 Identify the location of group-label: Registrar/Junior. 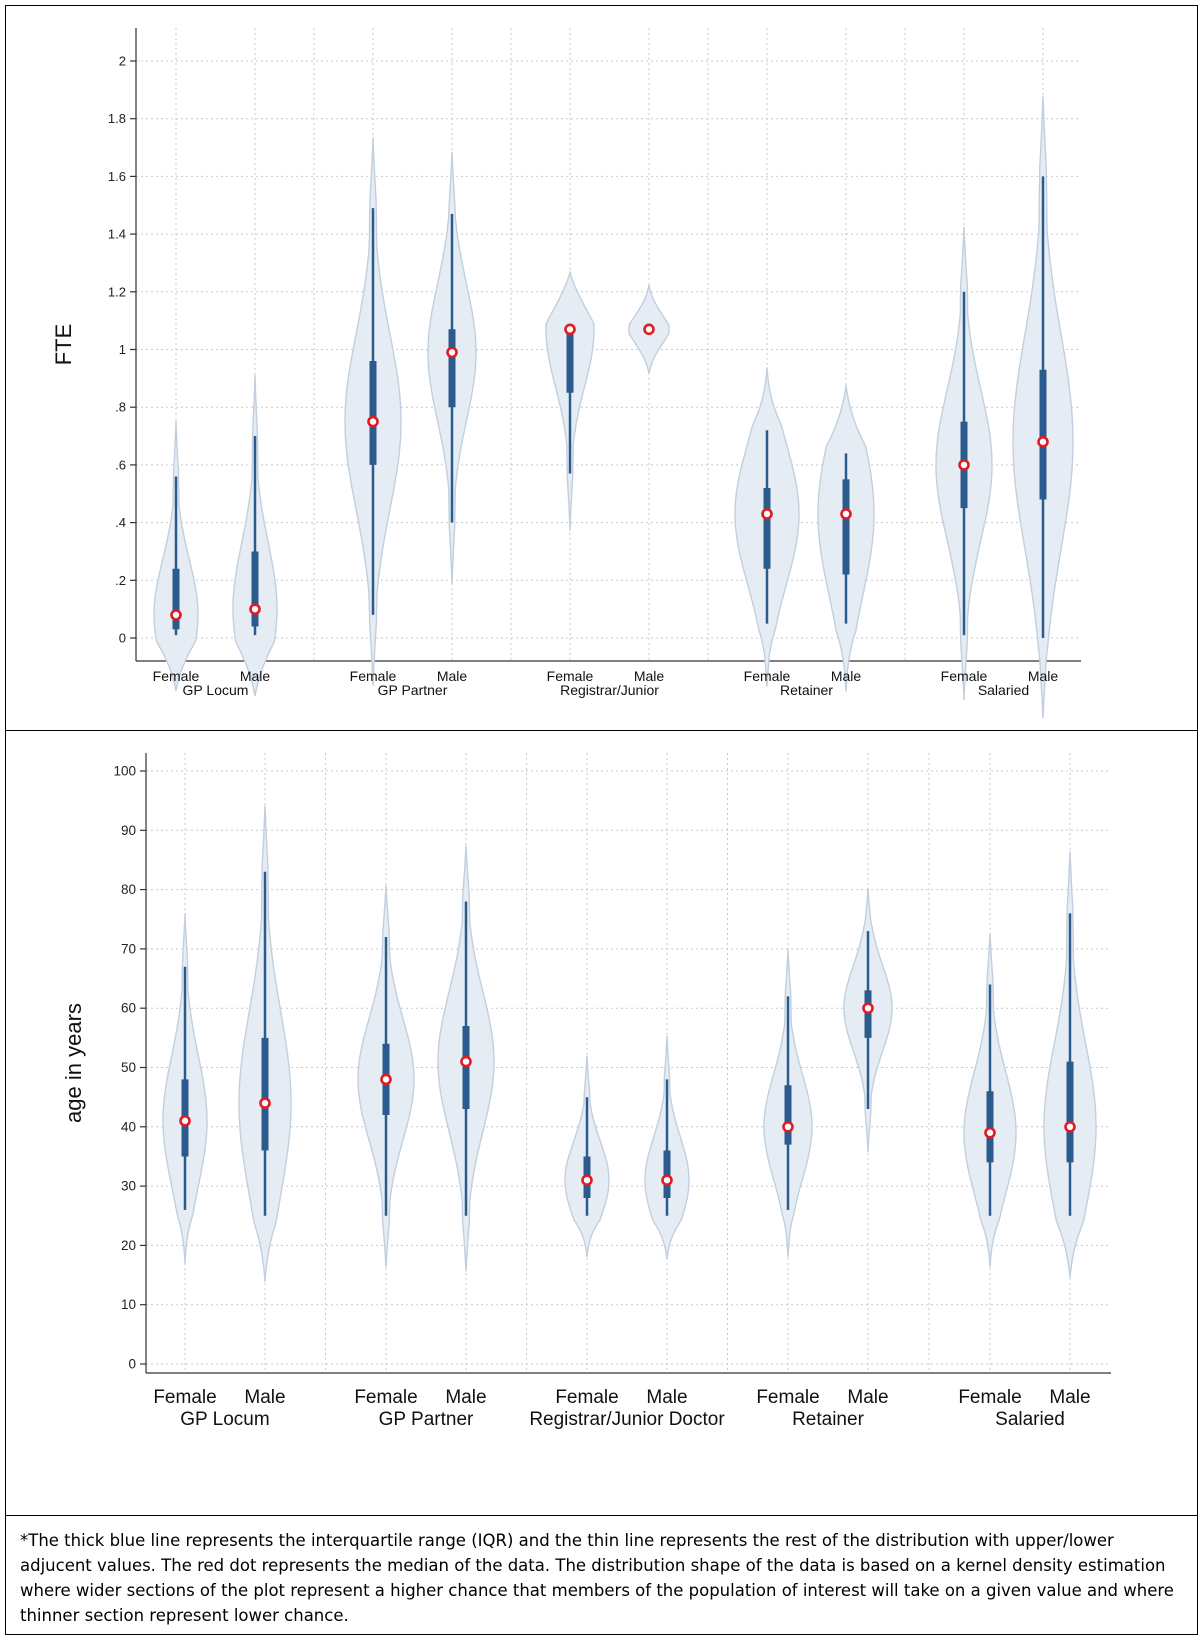
(609, 690).